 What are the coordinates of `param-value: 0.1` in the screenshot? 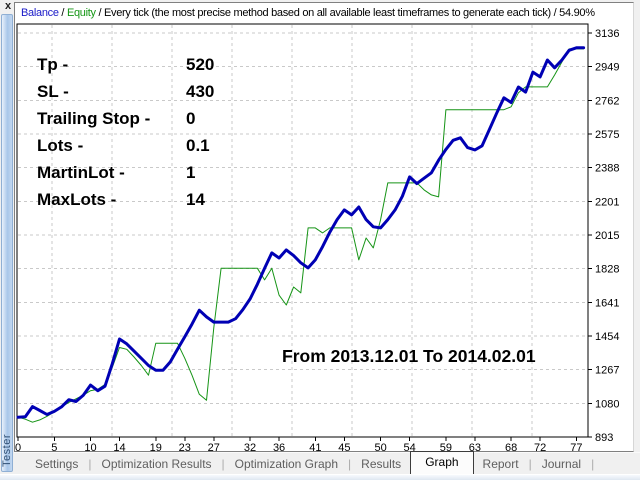 It's located at (198, 145).